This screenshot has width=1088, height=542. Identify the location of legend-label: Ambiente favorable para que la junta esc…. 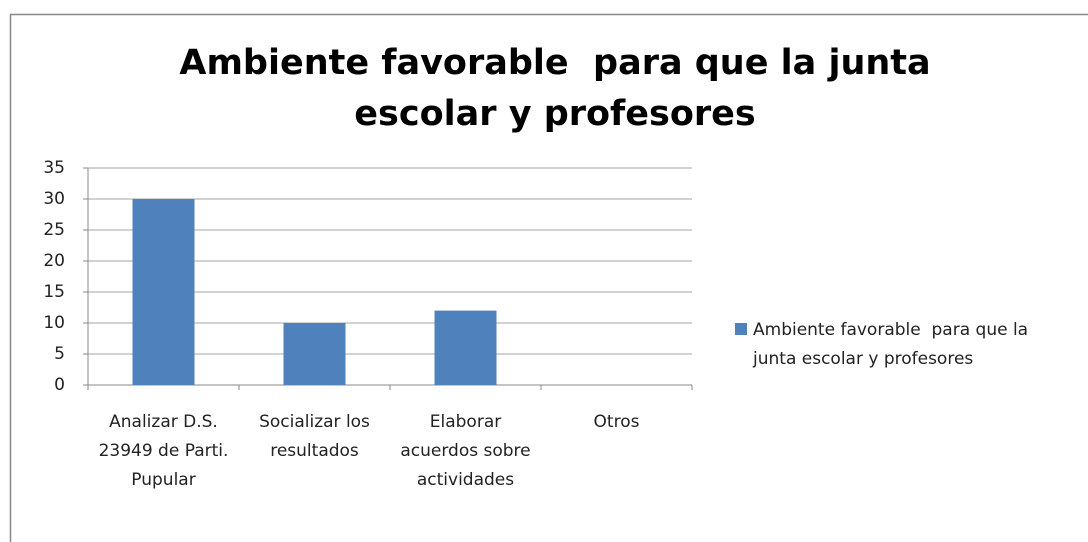
(893, 344).